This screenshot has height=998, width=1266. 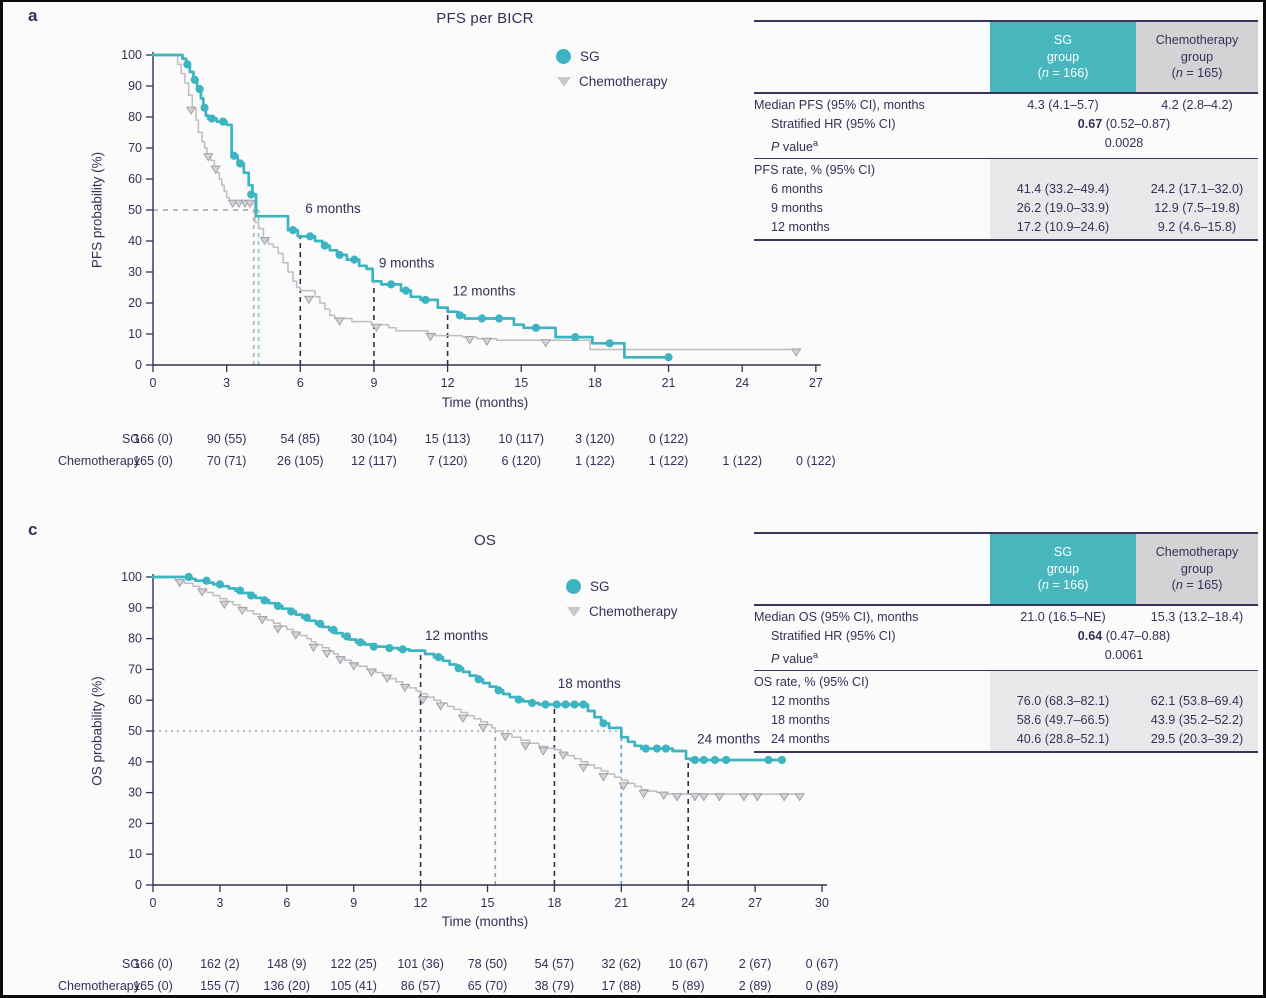 What do you see at coordinates (33, 15) in the screenshot?
I see `panel-a-label: a` at bounding box center [33, 15].